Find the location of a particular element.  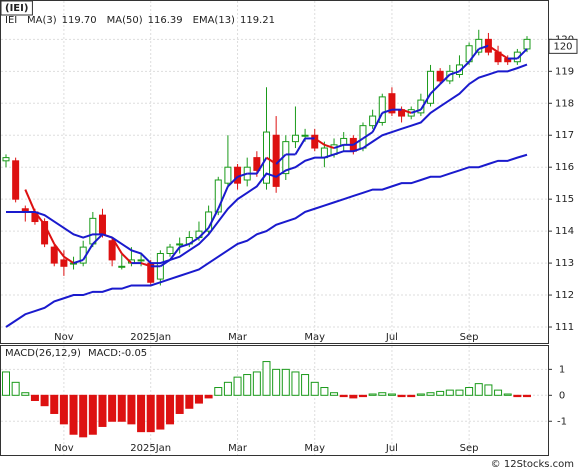

legend-name: MA(50) is located at coordinates (125, 20).